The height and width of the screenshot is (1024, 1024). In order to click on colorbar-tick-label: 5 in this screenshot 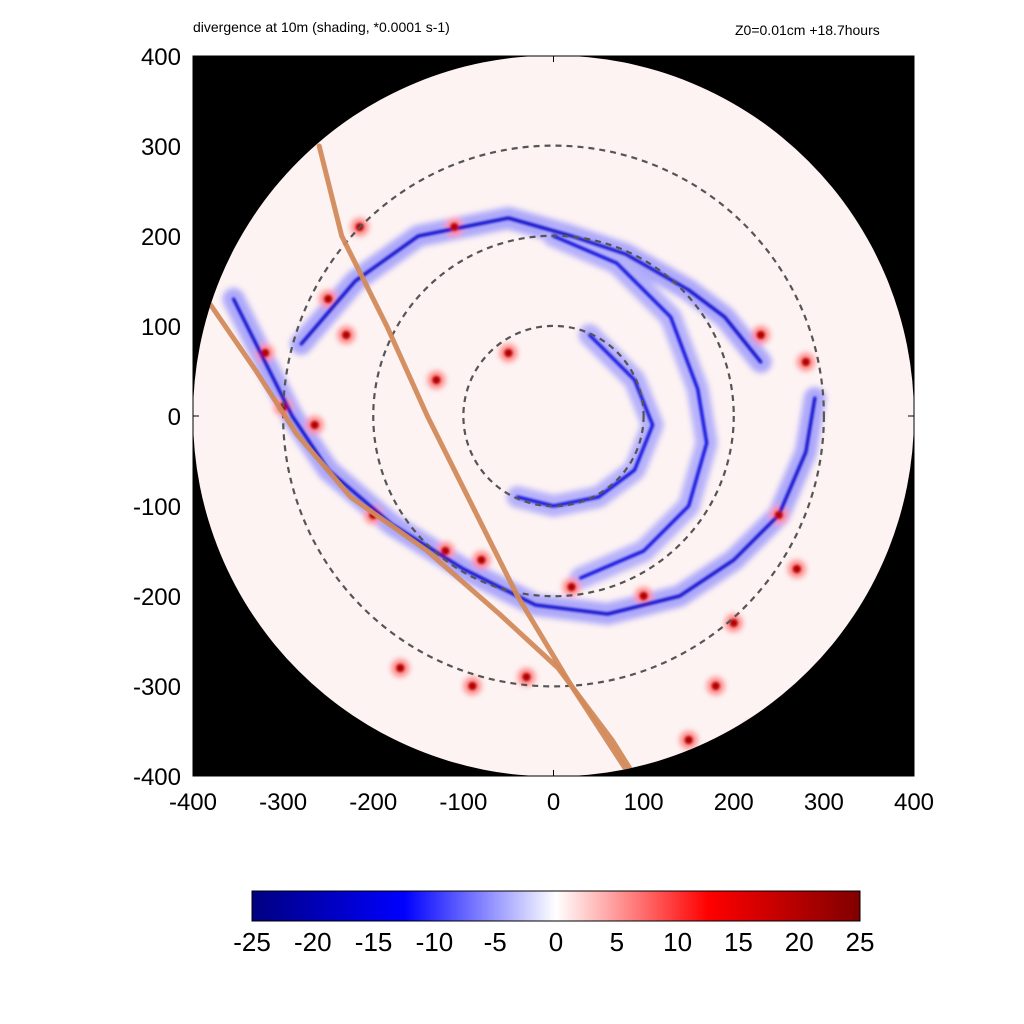, I will do `click(617, 942)`.